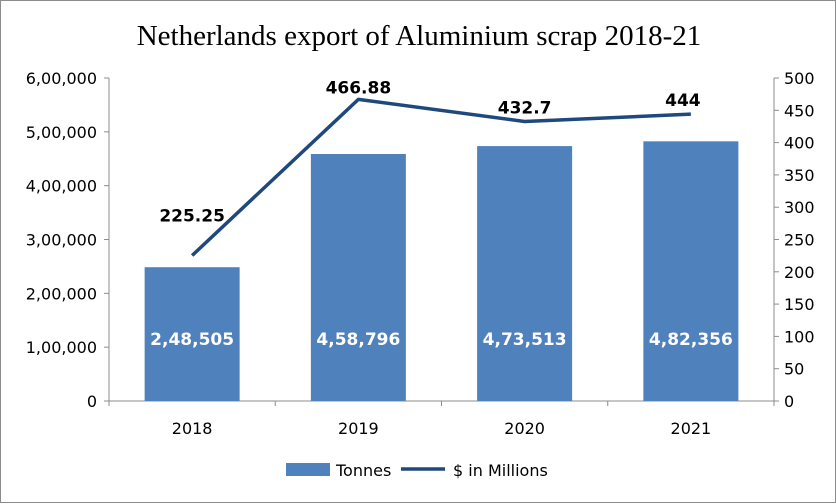  I want to click on bar-value-label: 4,73,513, so click(525, 340).